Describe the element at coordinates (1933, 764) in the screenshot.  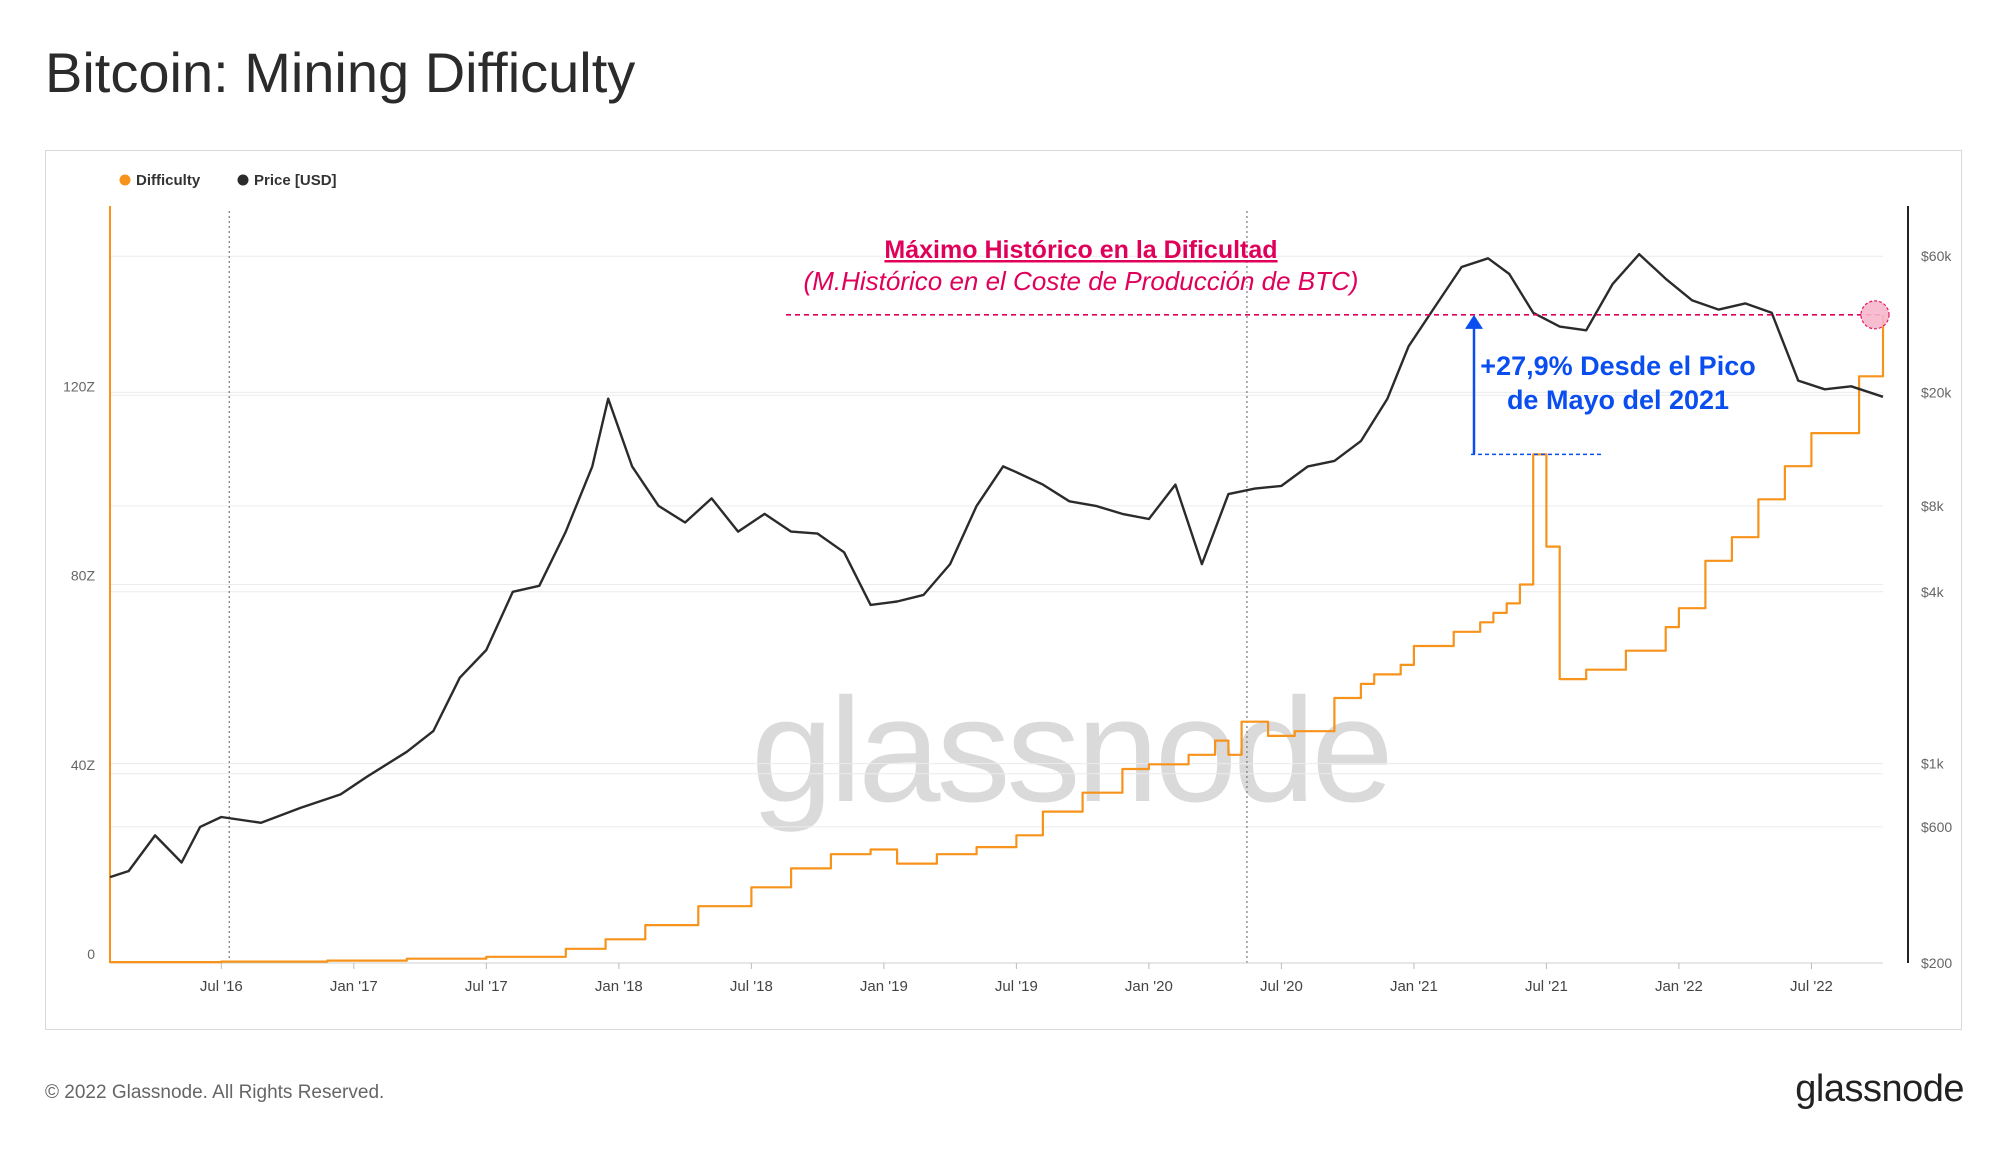
I see `y-right-tick-label: $1k` at that location.